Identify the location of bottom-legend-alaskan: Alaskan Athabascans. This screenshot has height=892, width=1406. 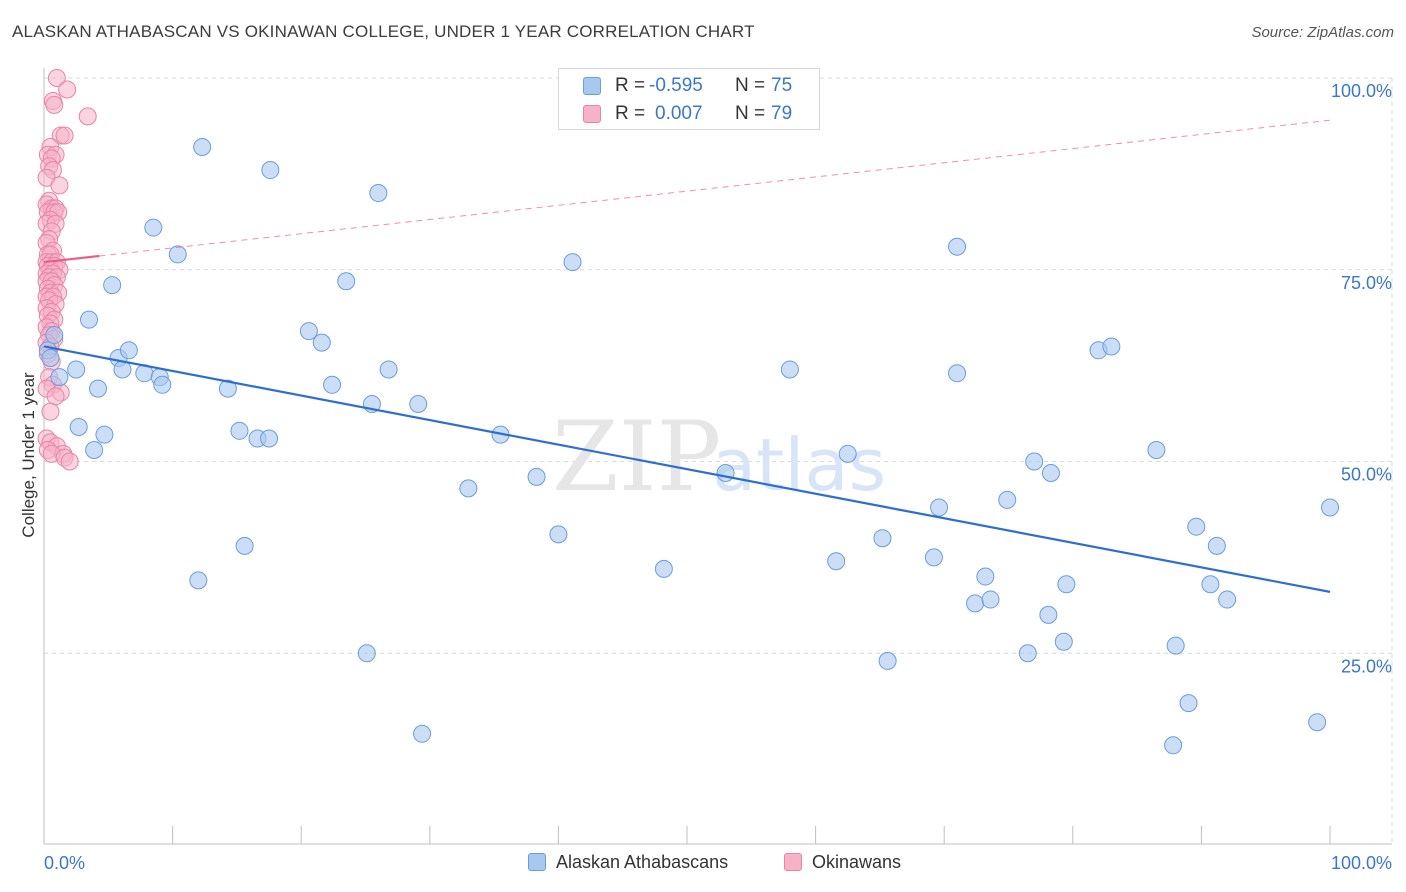
(628, 862).